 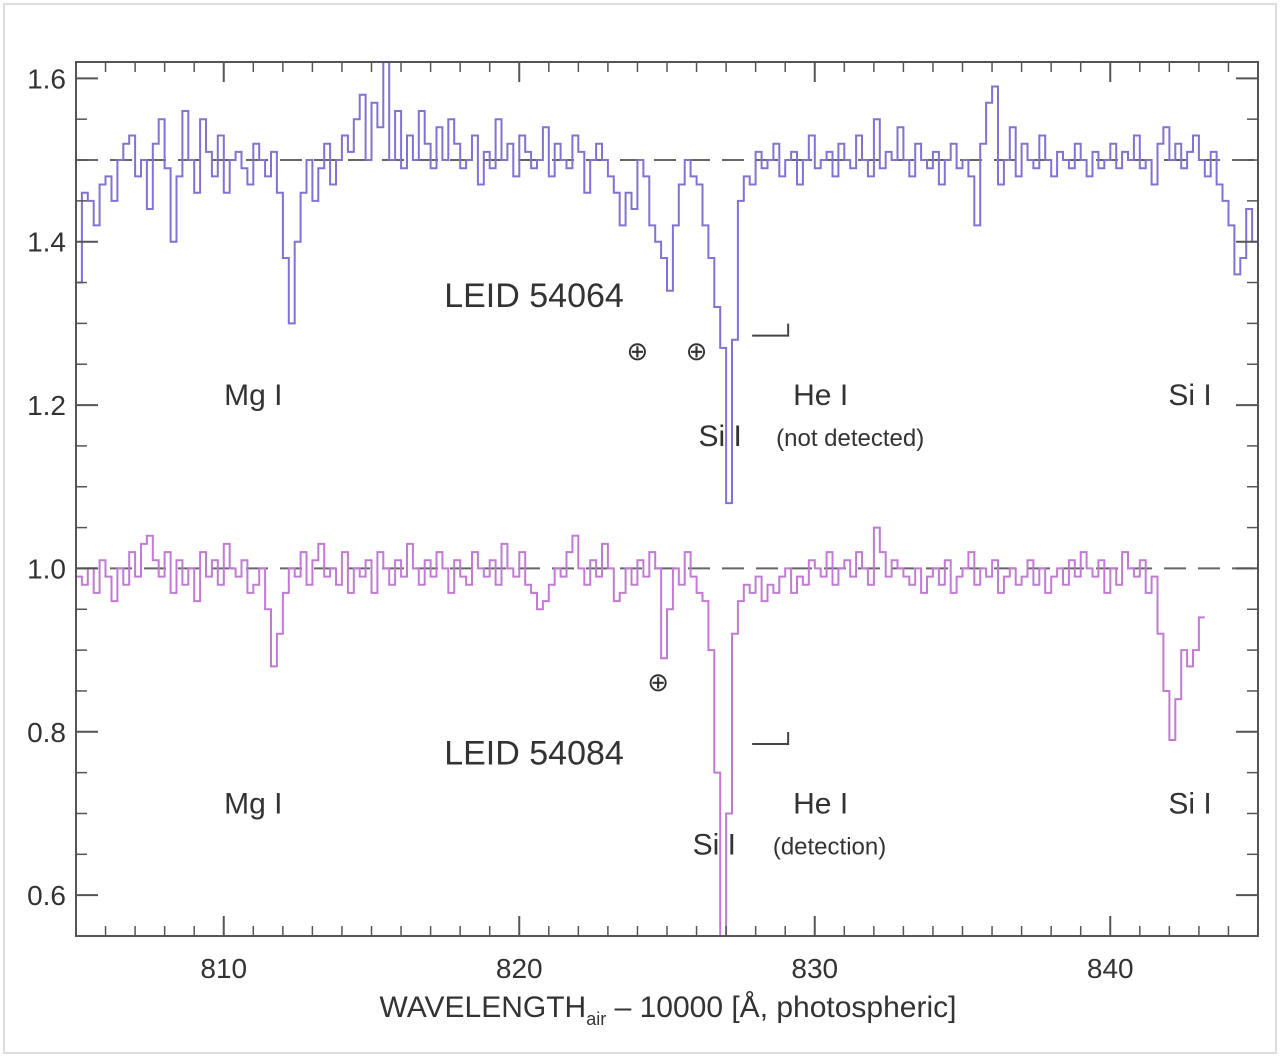 What do you see at coordinates (781, 1007) in the screenshot?
I see `x-axis-label-rest: – 10000 [Å, photospheric]` at bounding box center [781, 1007].